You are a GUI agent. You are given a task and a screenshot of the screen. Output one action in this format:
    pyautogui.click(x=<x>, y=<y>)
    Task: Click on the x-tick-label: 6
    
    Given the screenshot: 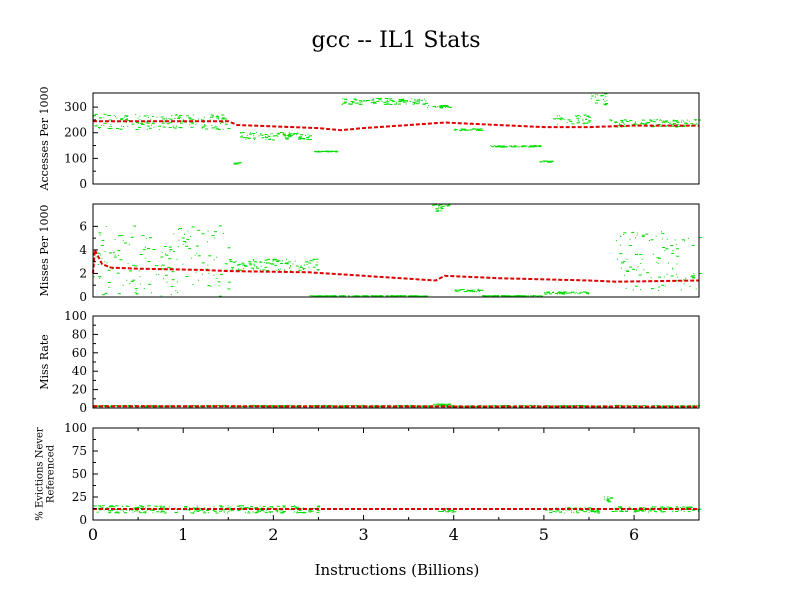 What is the action you would take?
    pyautogui.click(x=634, y=534)
    